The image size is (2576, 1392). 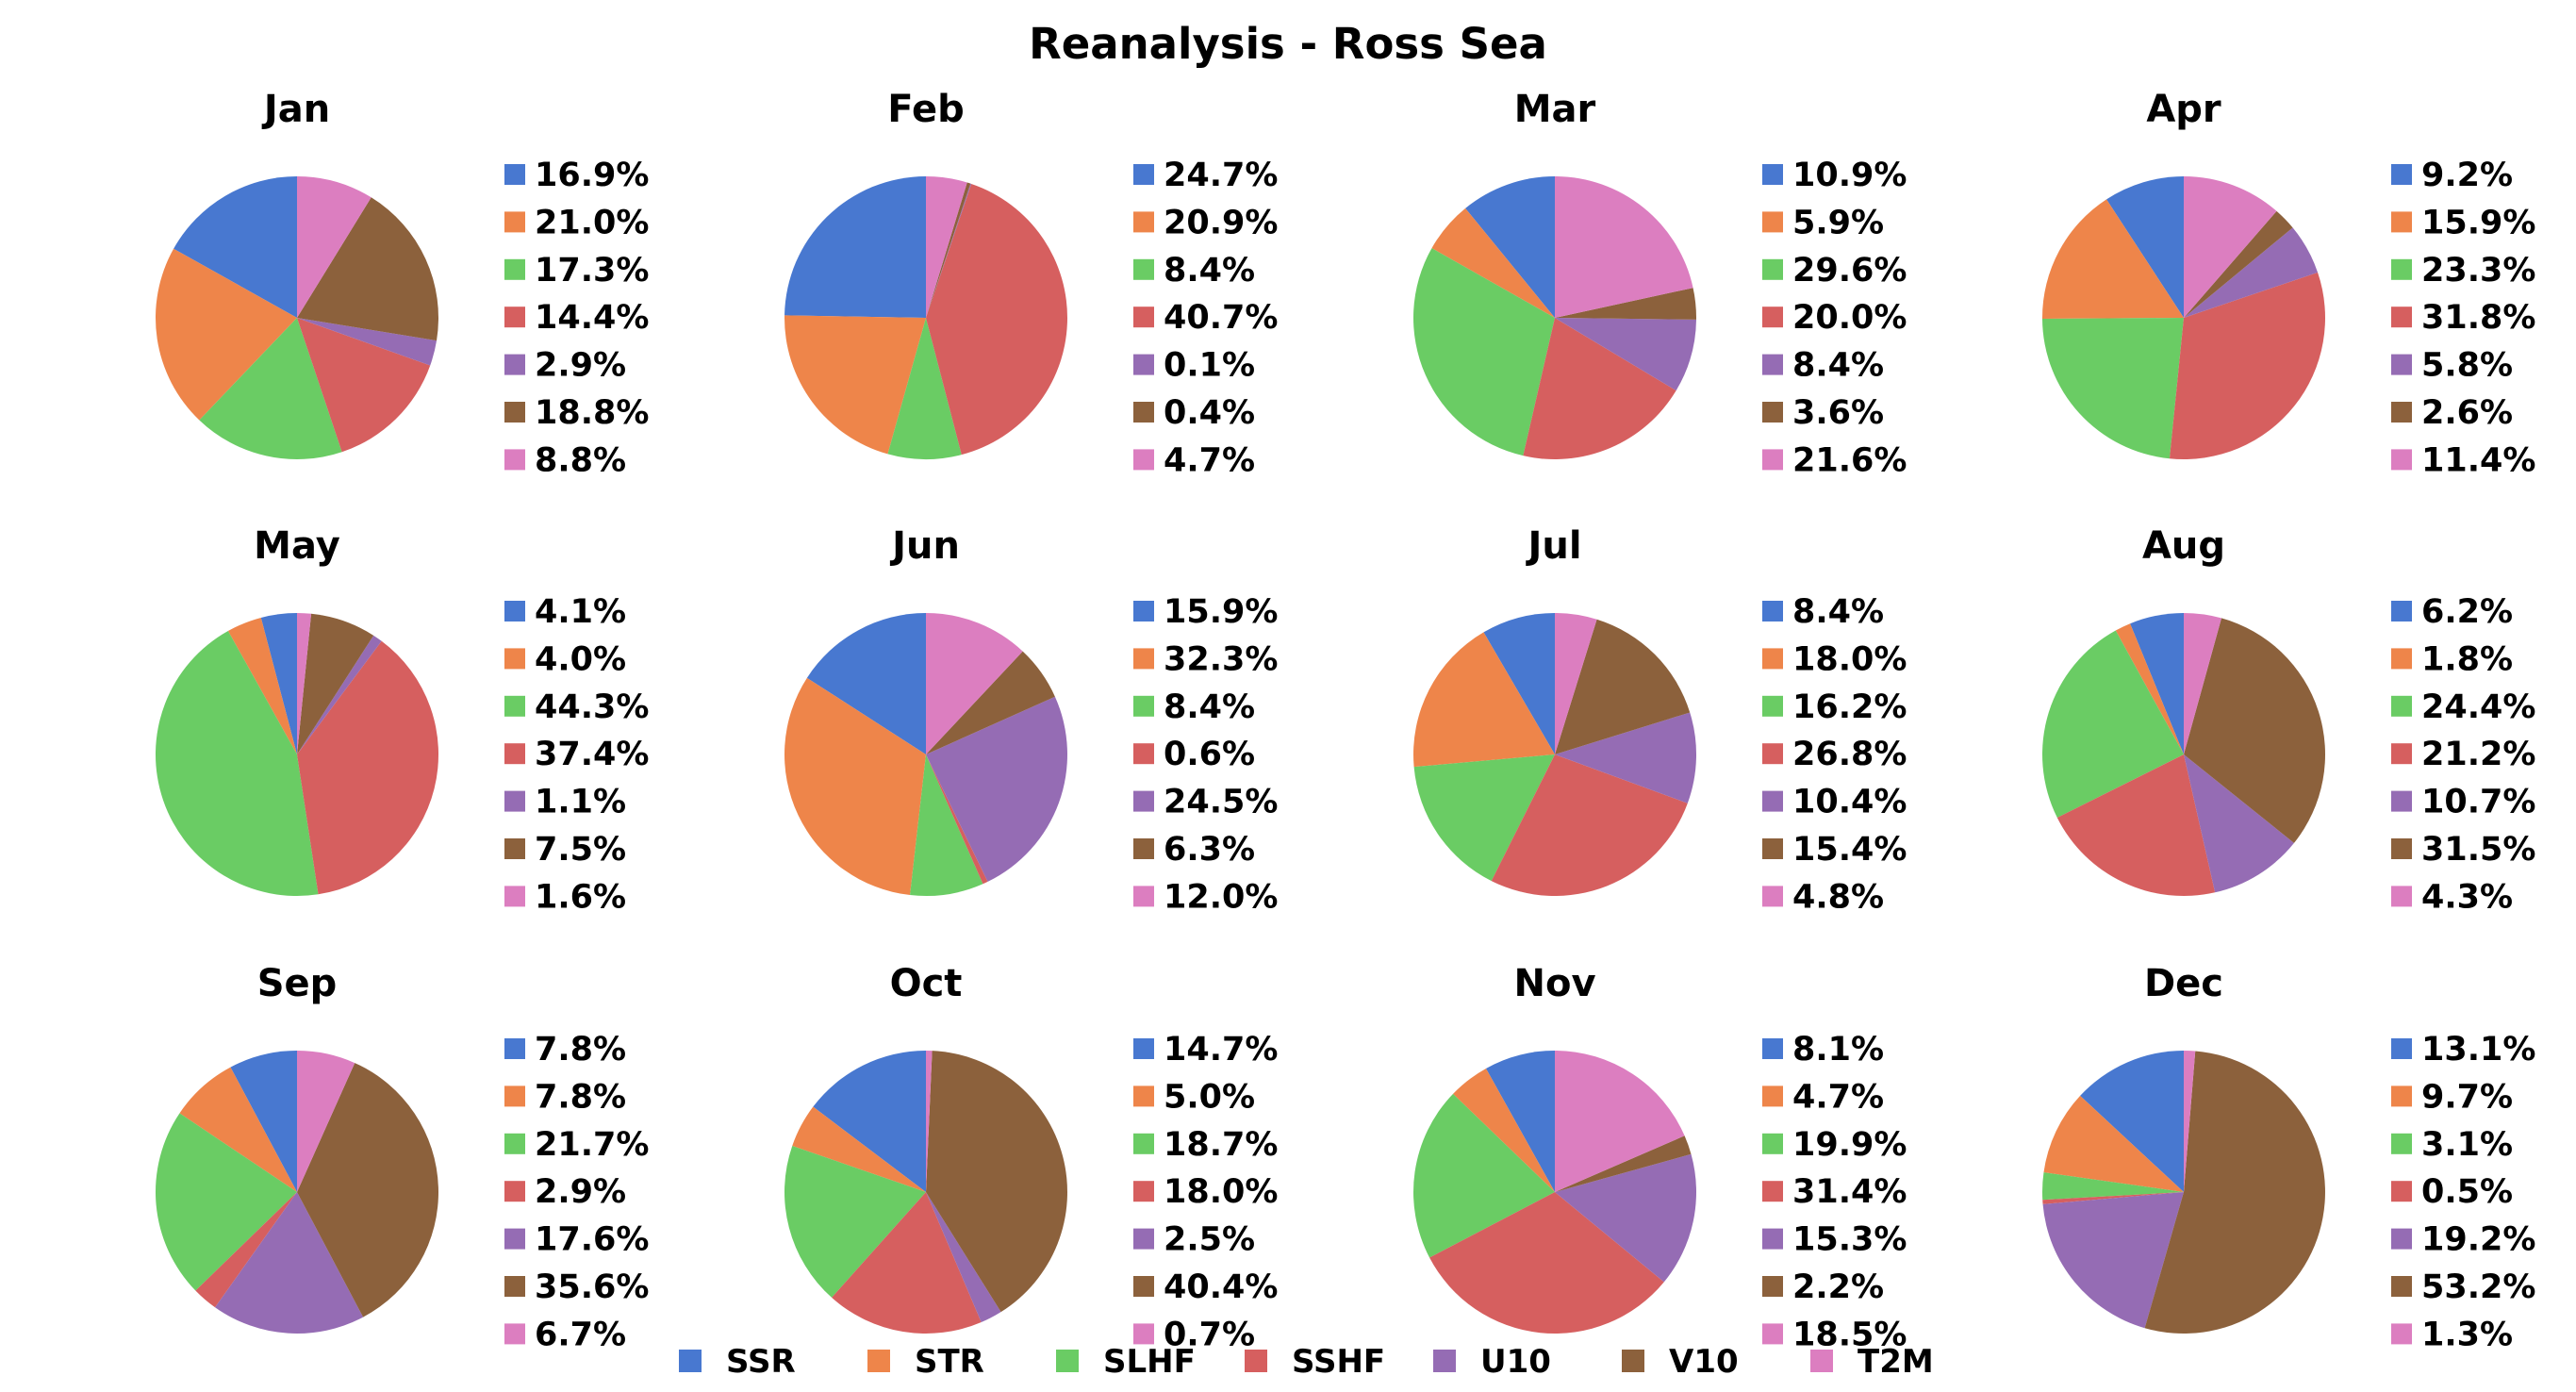 What do you see at coordinates (1838, 222) in the screenshot?
I see `pct-label: 5.9%` at bounding box center [1838, 222].